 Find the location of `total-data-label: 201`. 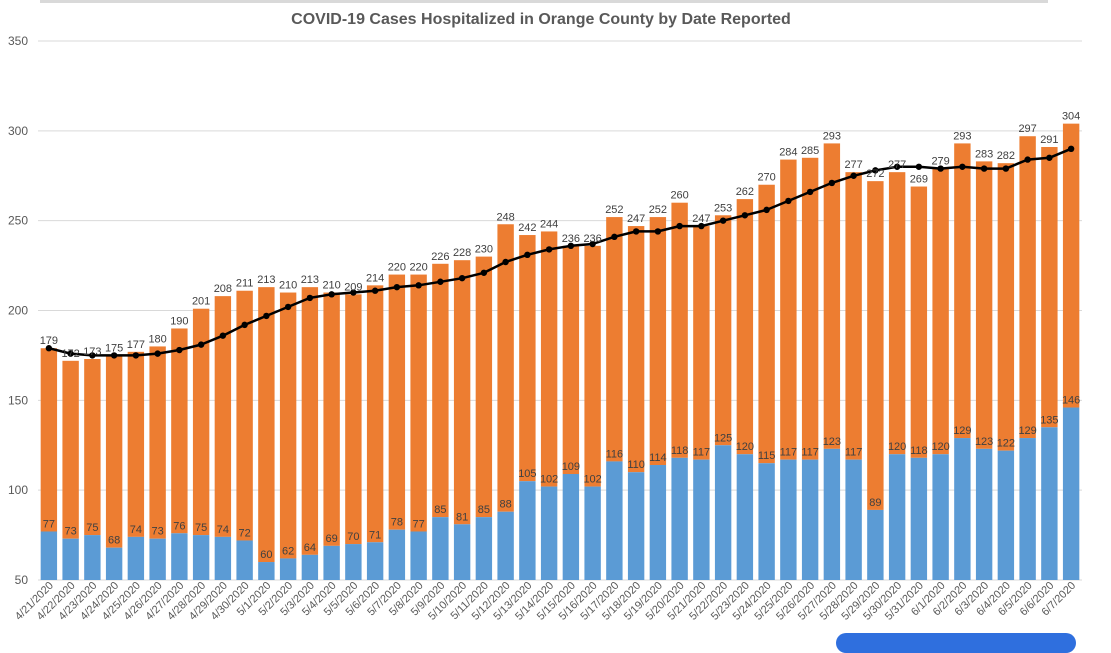

total-data-label: 201 is located at coordinates (201, 302).